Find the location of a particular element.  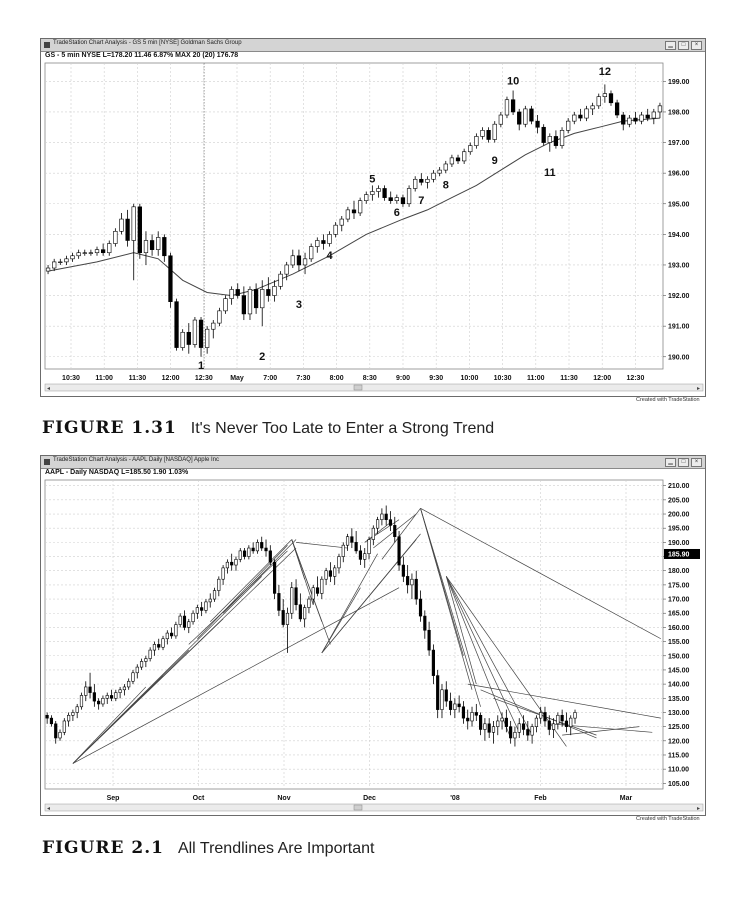

swing-number-label: 3 is located at coordinates (299, 305).